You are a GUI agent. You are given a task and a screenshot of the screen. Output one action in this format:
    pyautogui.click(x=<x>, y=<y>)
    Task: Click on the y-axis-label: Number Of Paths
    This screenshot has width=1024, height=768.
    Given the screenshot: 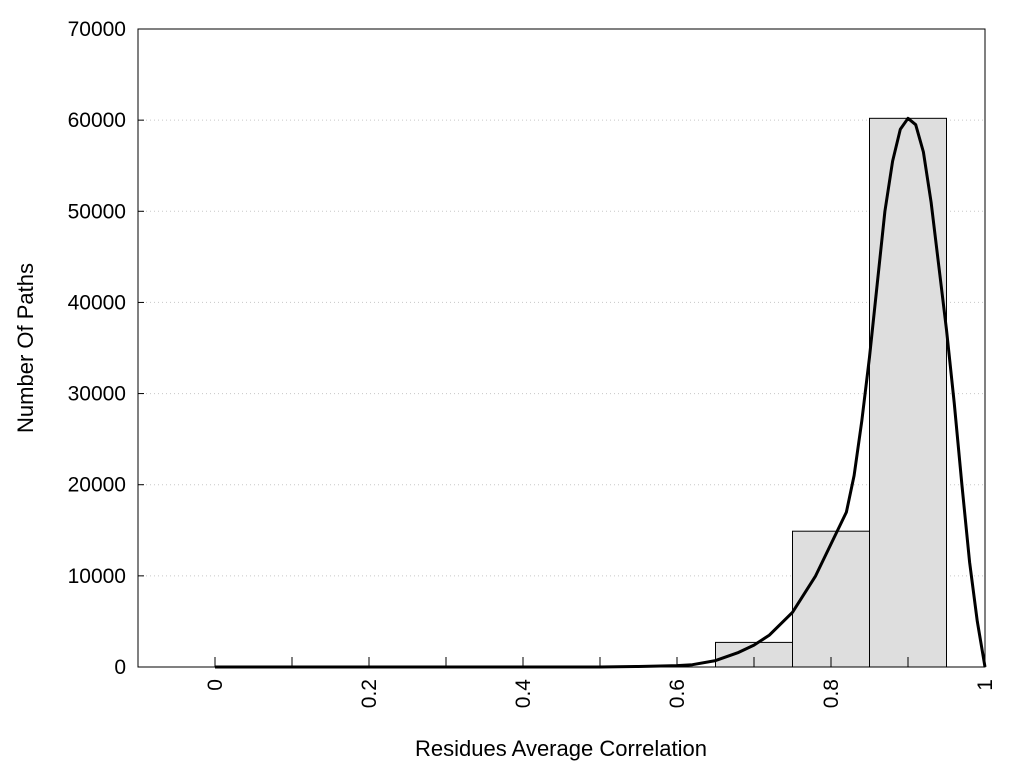 What is the action you would take?
    pyautogui.click(x=25, y=348)
    